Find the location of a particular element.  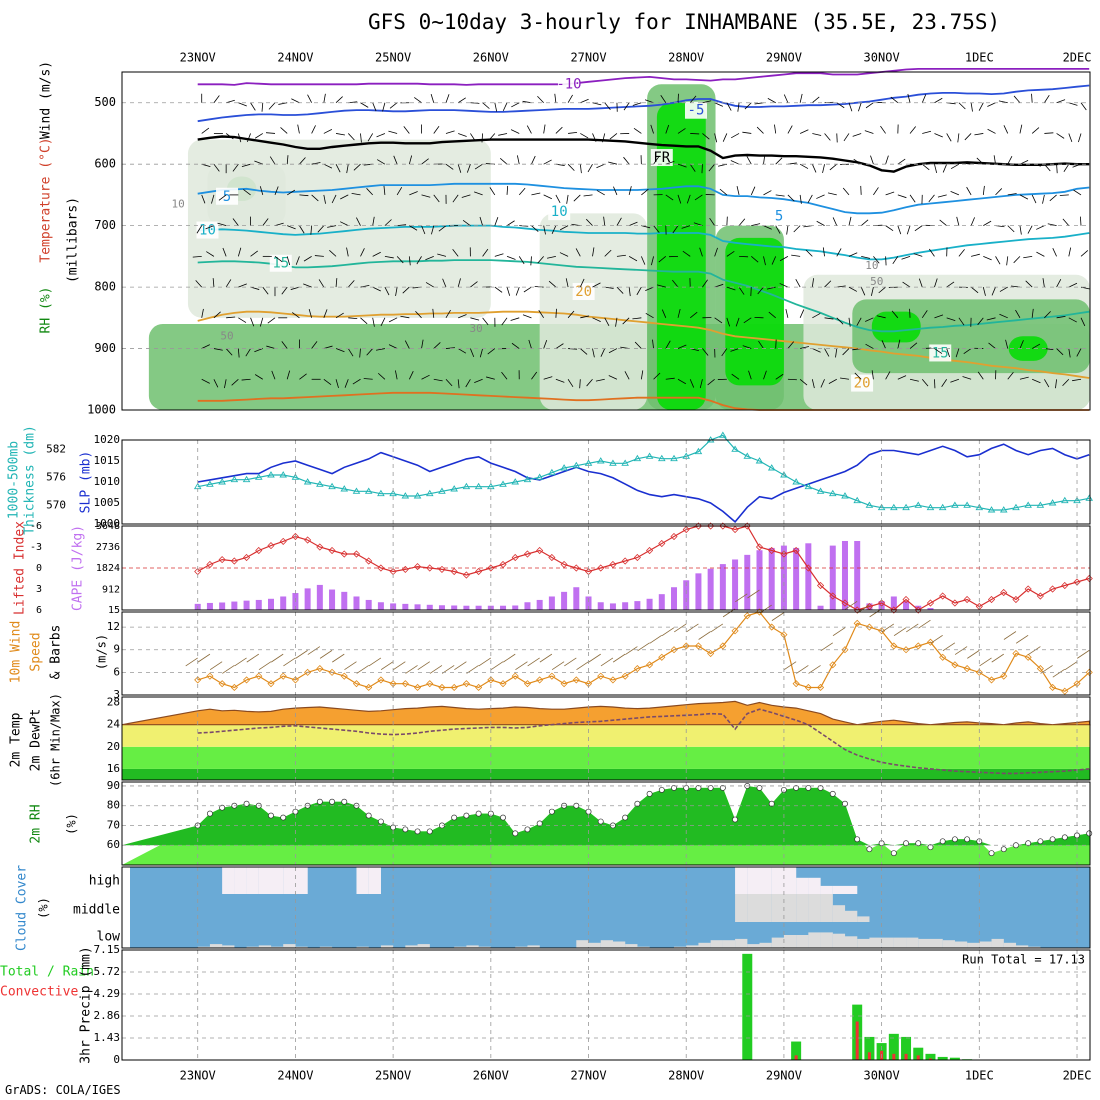

ylabel-wind10m-units: (m/s) is located at coordinates (102, 652).